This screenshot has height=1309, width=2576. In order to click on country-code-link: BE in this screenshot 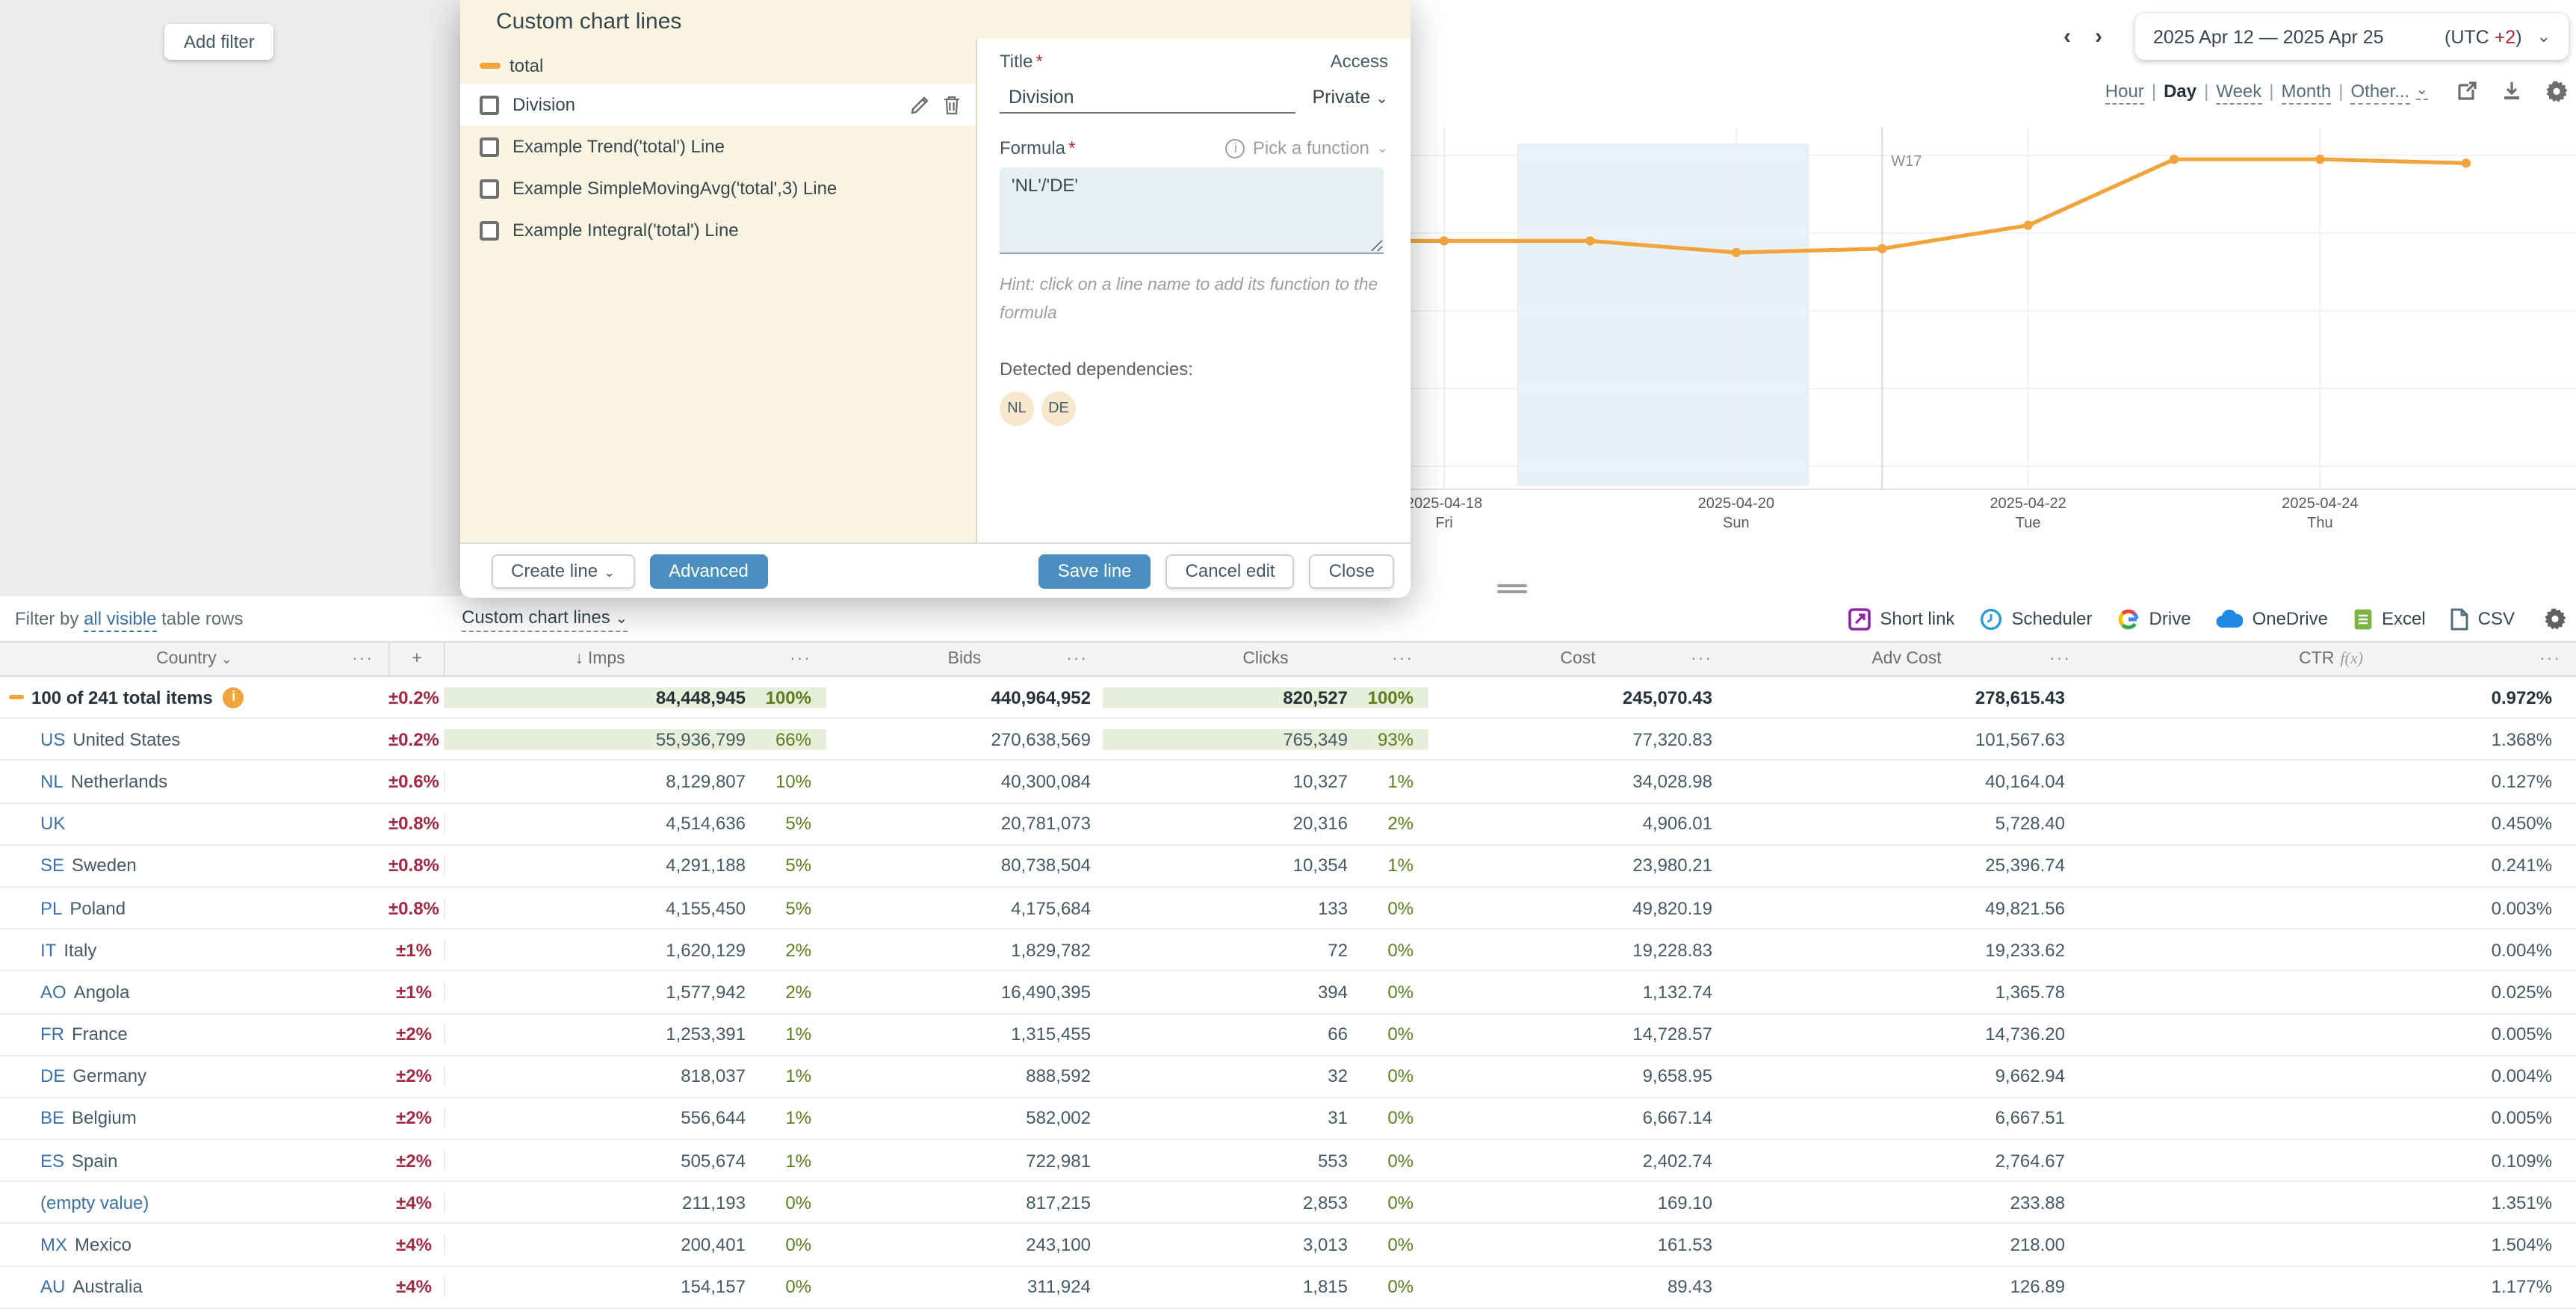, I will do `click(52, 1118)`.